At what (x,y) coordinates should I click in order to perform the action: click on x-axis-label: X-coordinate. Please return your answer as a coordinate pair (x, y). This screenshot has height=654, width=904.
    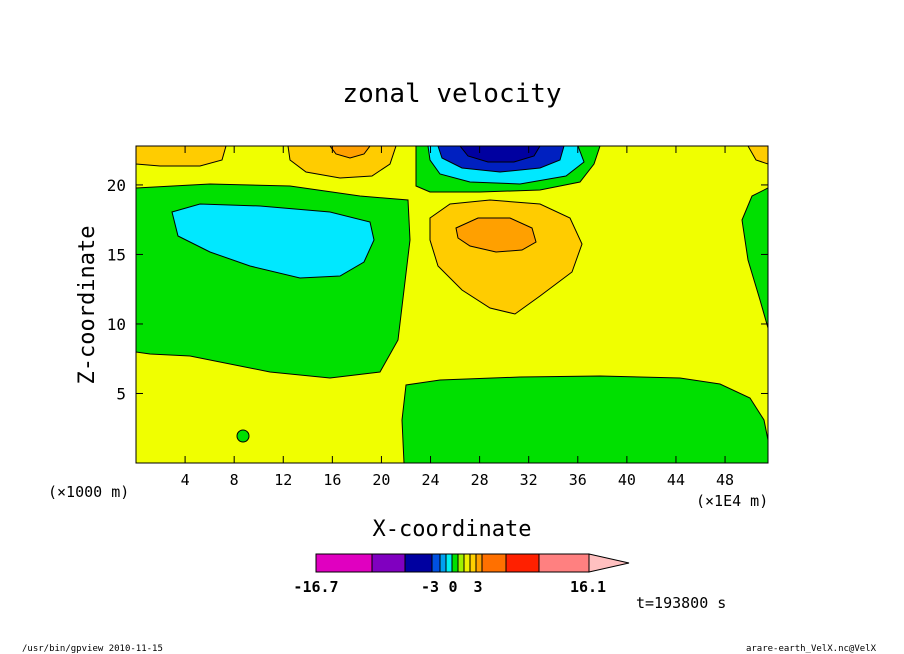
    Looking at the image, I should click on (452, 529).